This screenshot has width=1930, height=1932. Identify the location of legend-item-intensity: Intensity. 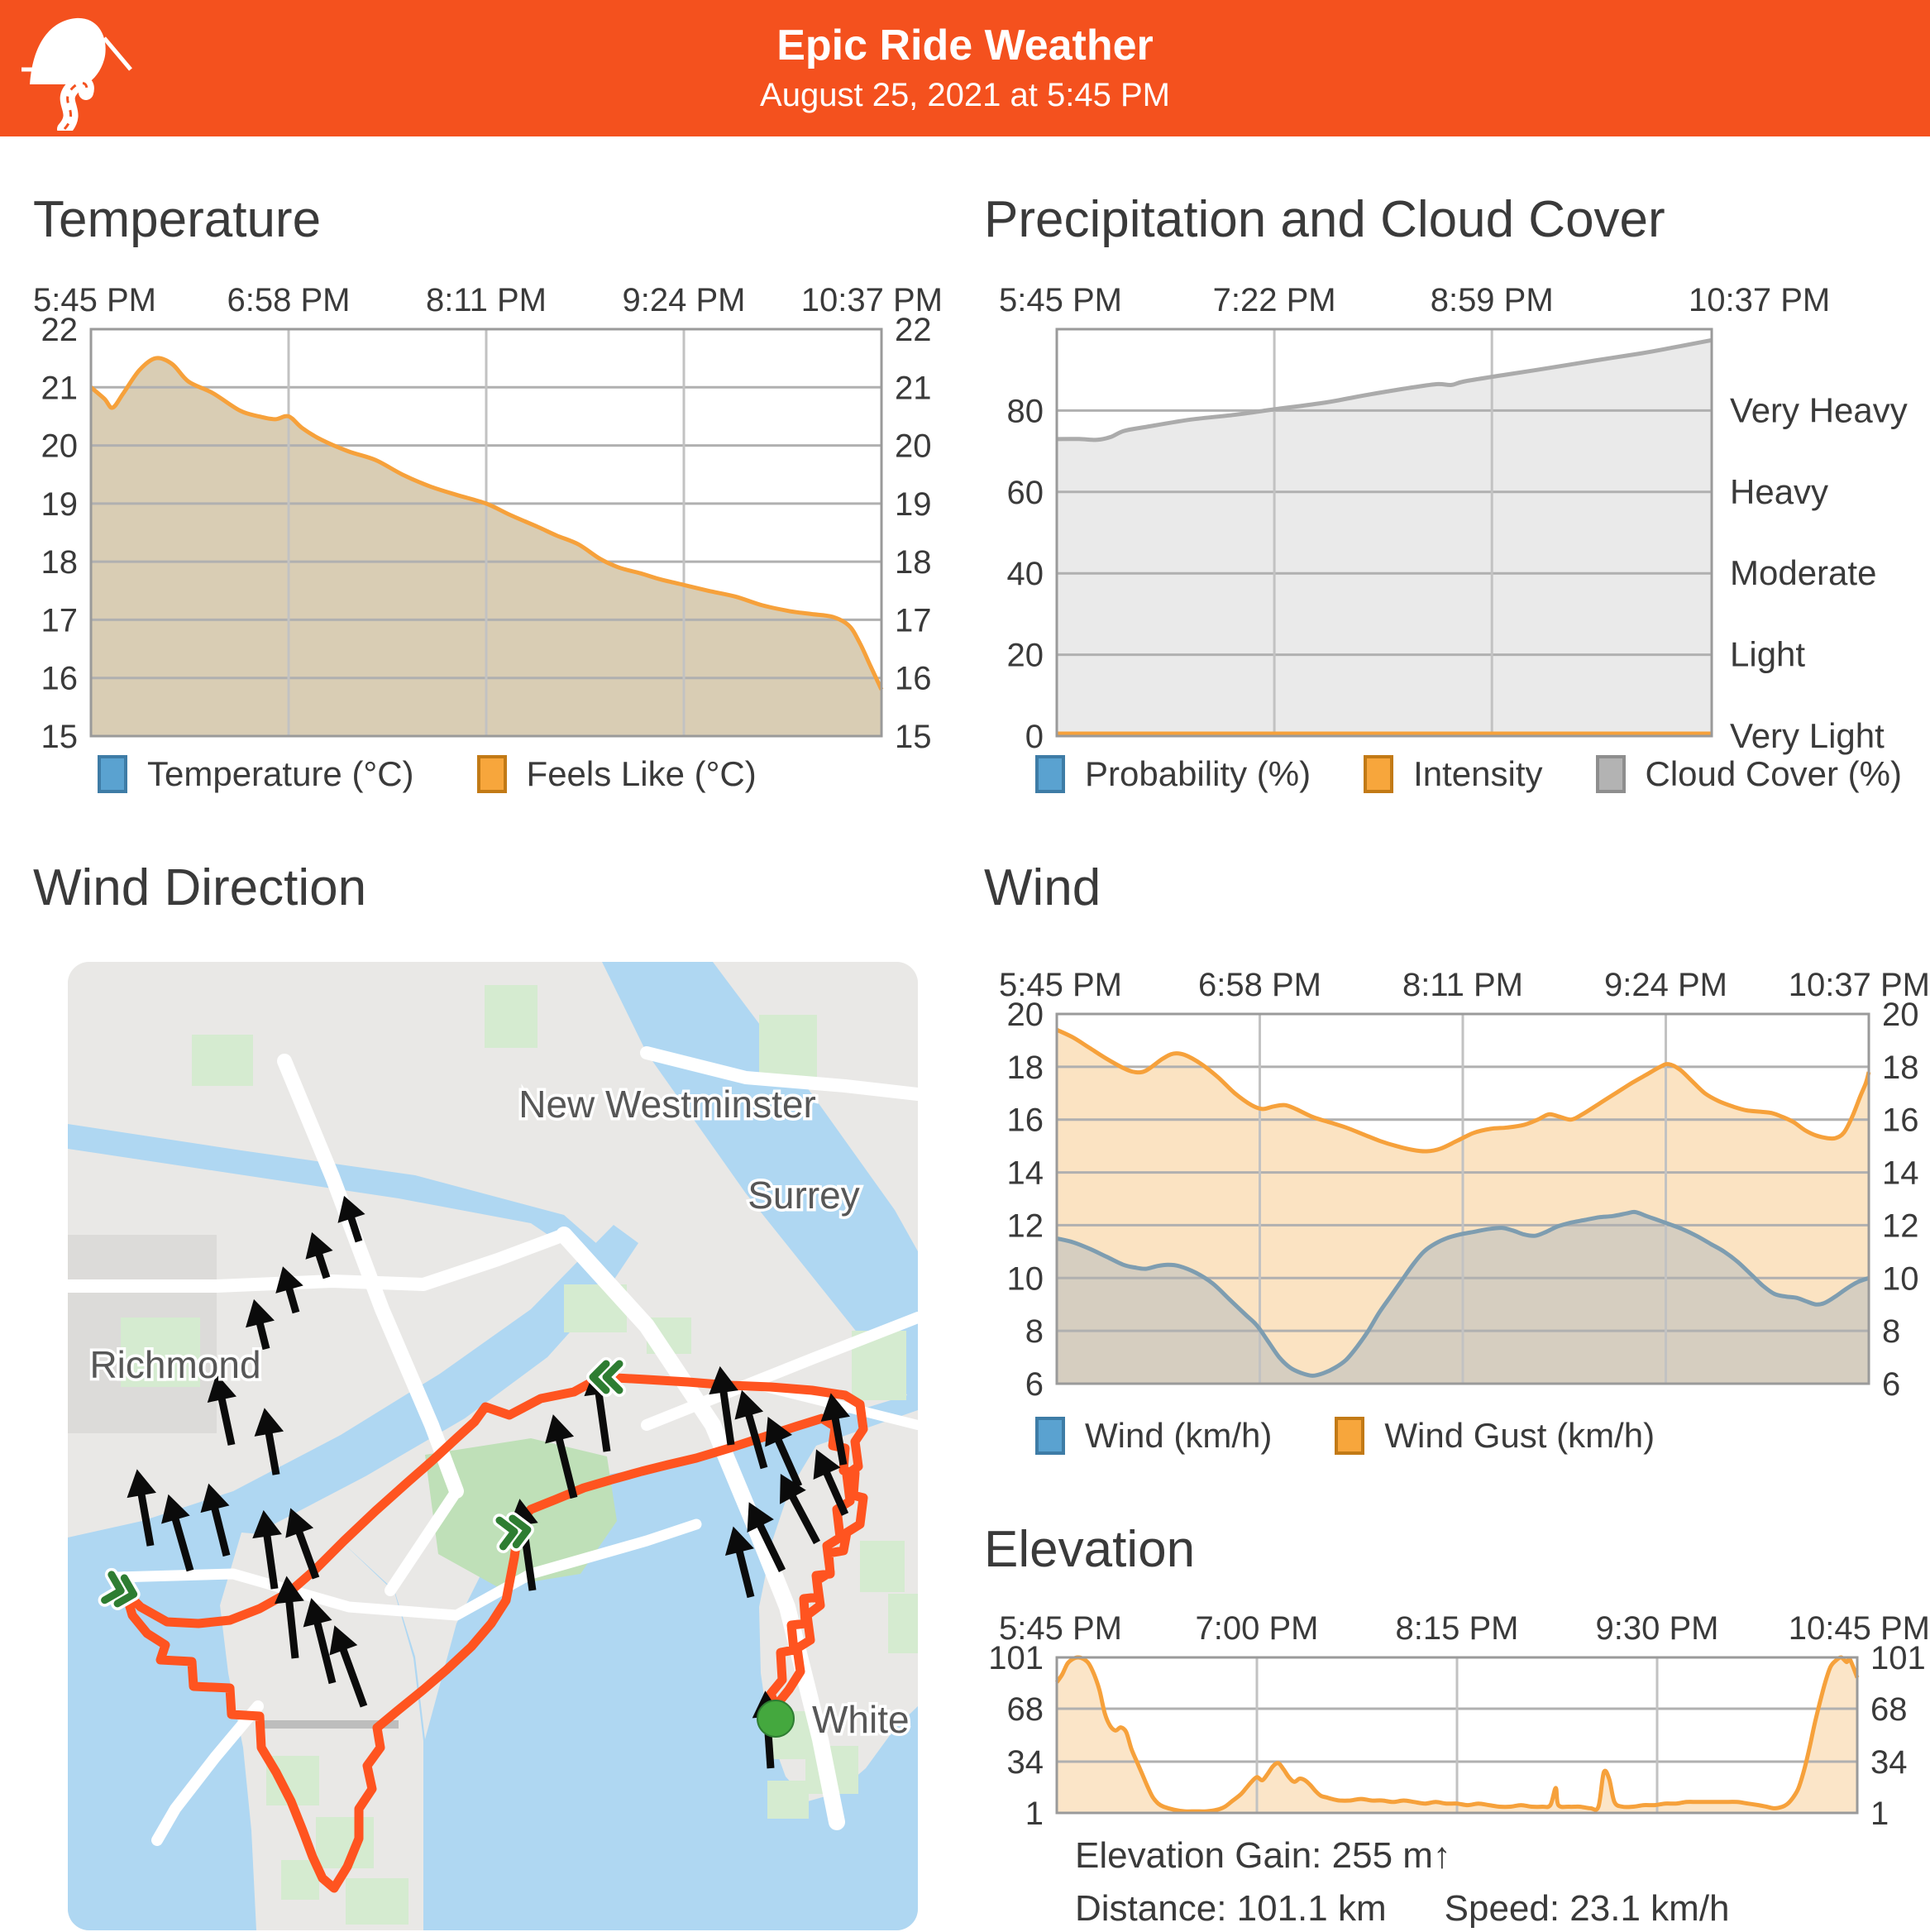
(1453, 774).